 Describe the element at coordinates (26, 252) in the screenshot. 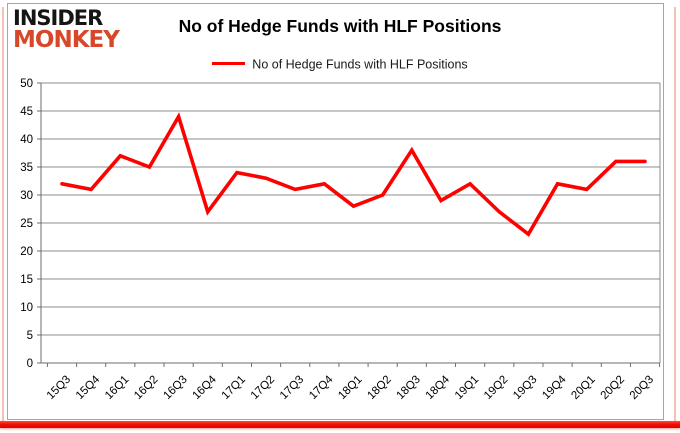

I see `svg-text: 20` at that location.